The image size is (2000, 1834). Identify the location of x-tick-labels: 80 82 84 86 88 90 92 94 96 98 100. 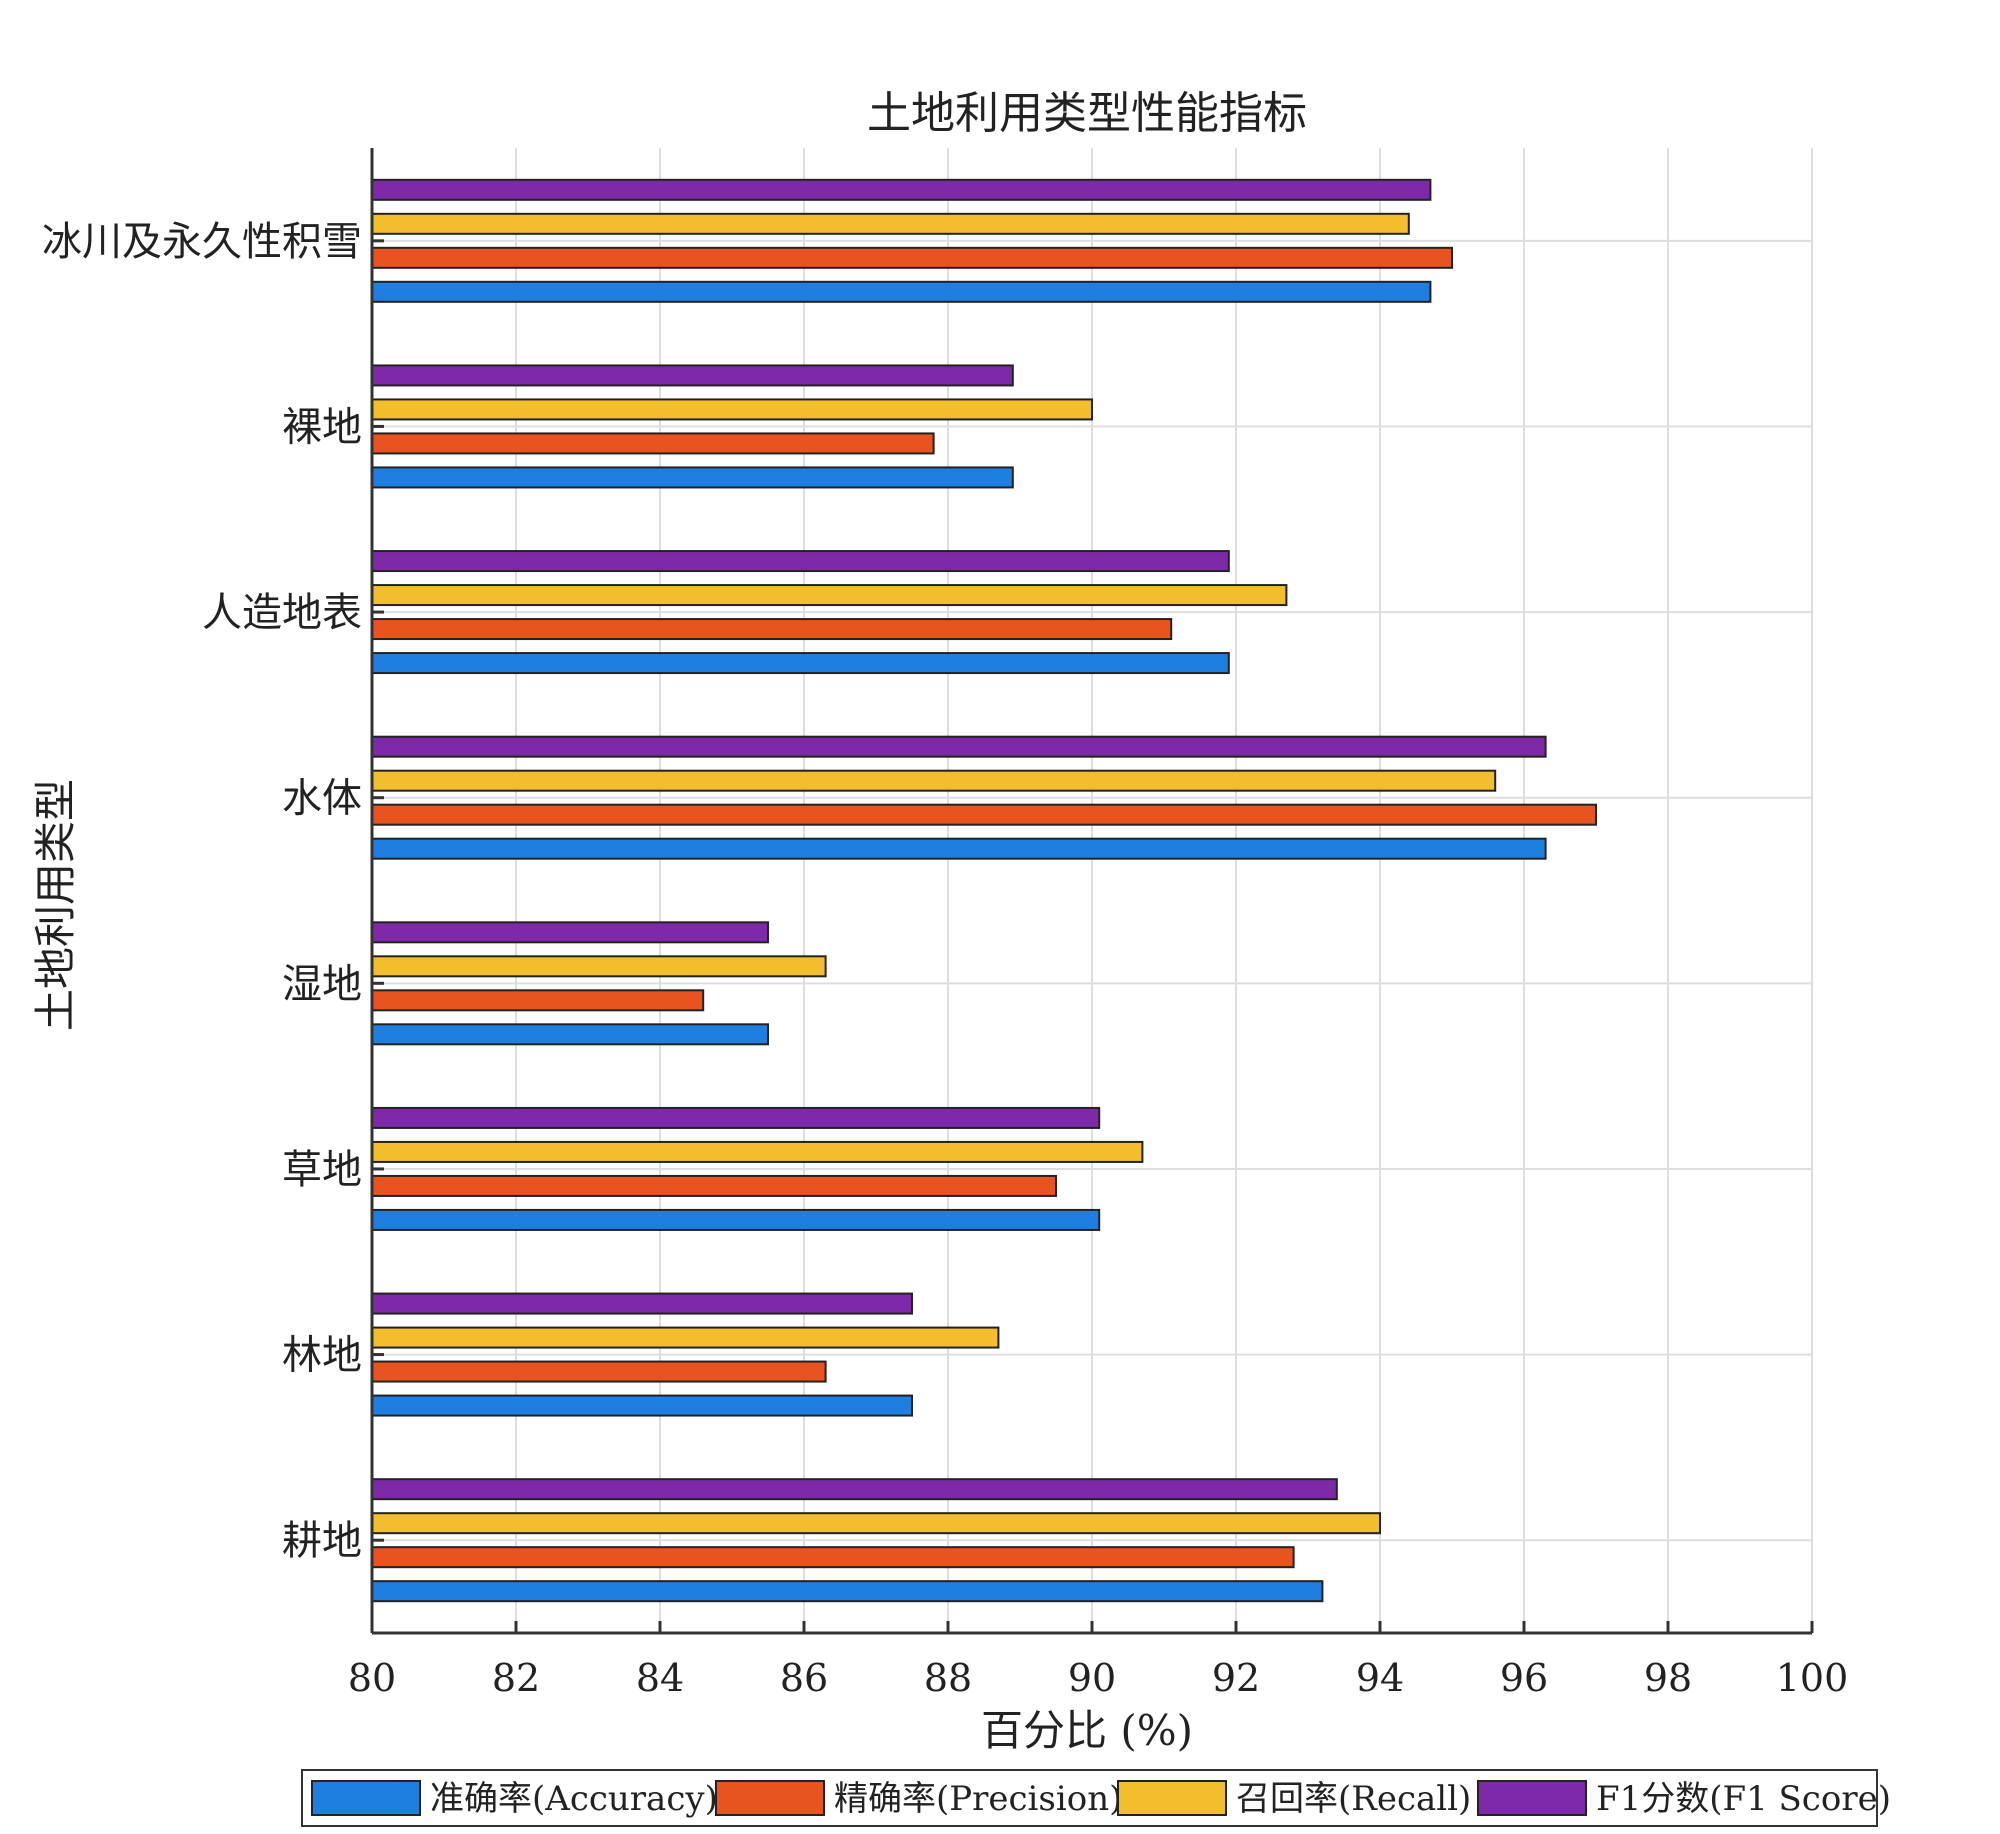
(1098, 1678).